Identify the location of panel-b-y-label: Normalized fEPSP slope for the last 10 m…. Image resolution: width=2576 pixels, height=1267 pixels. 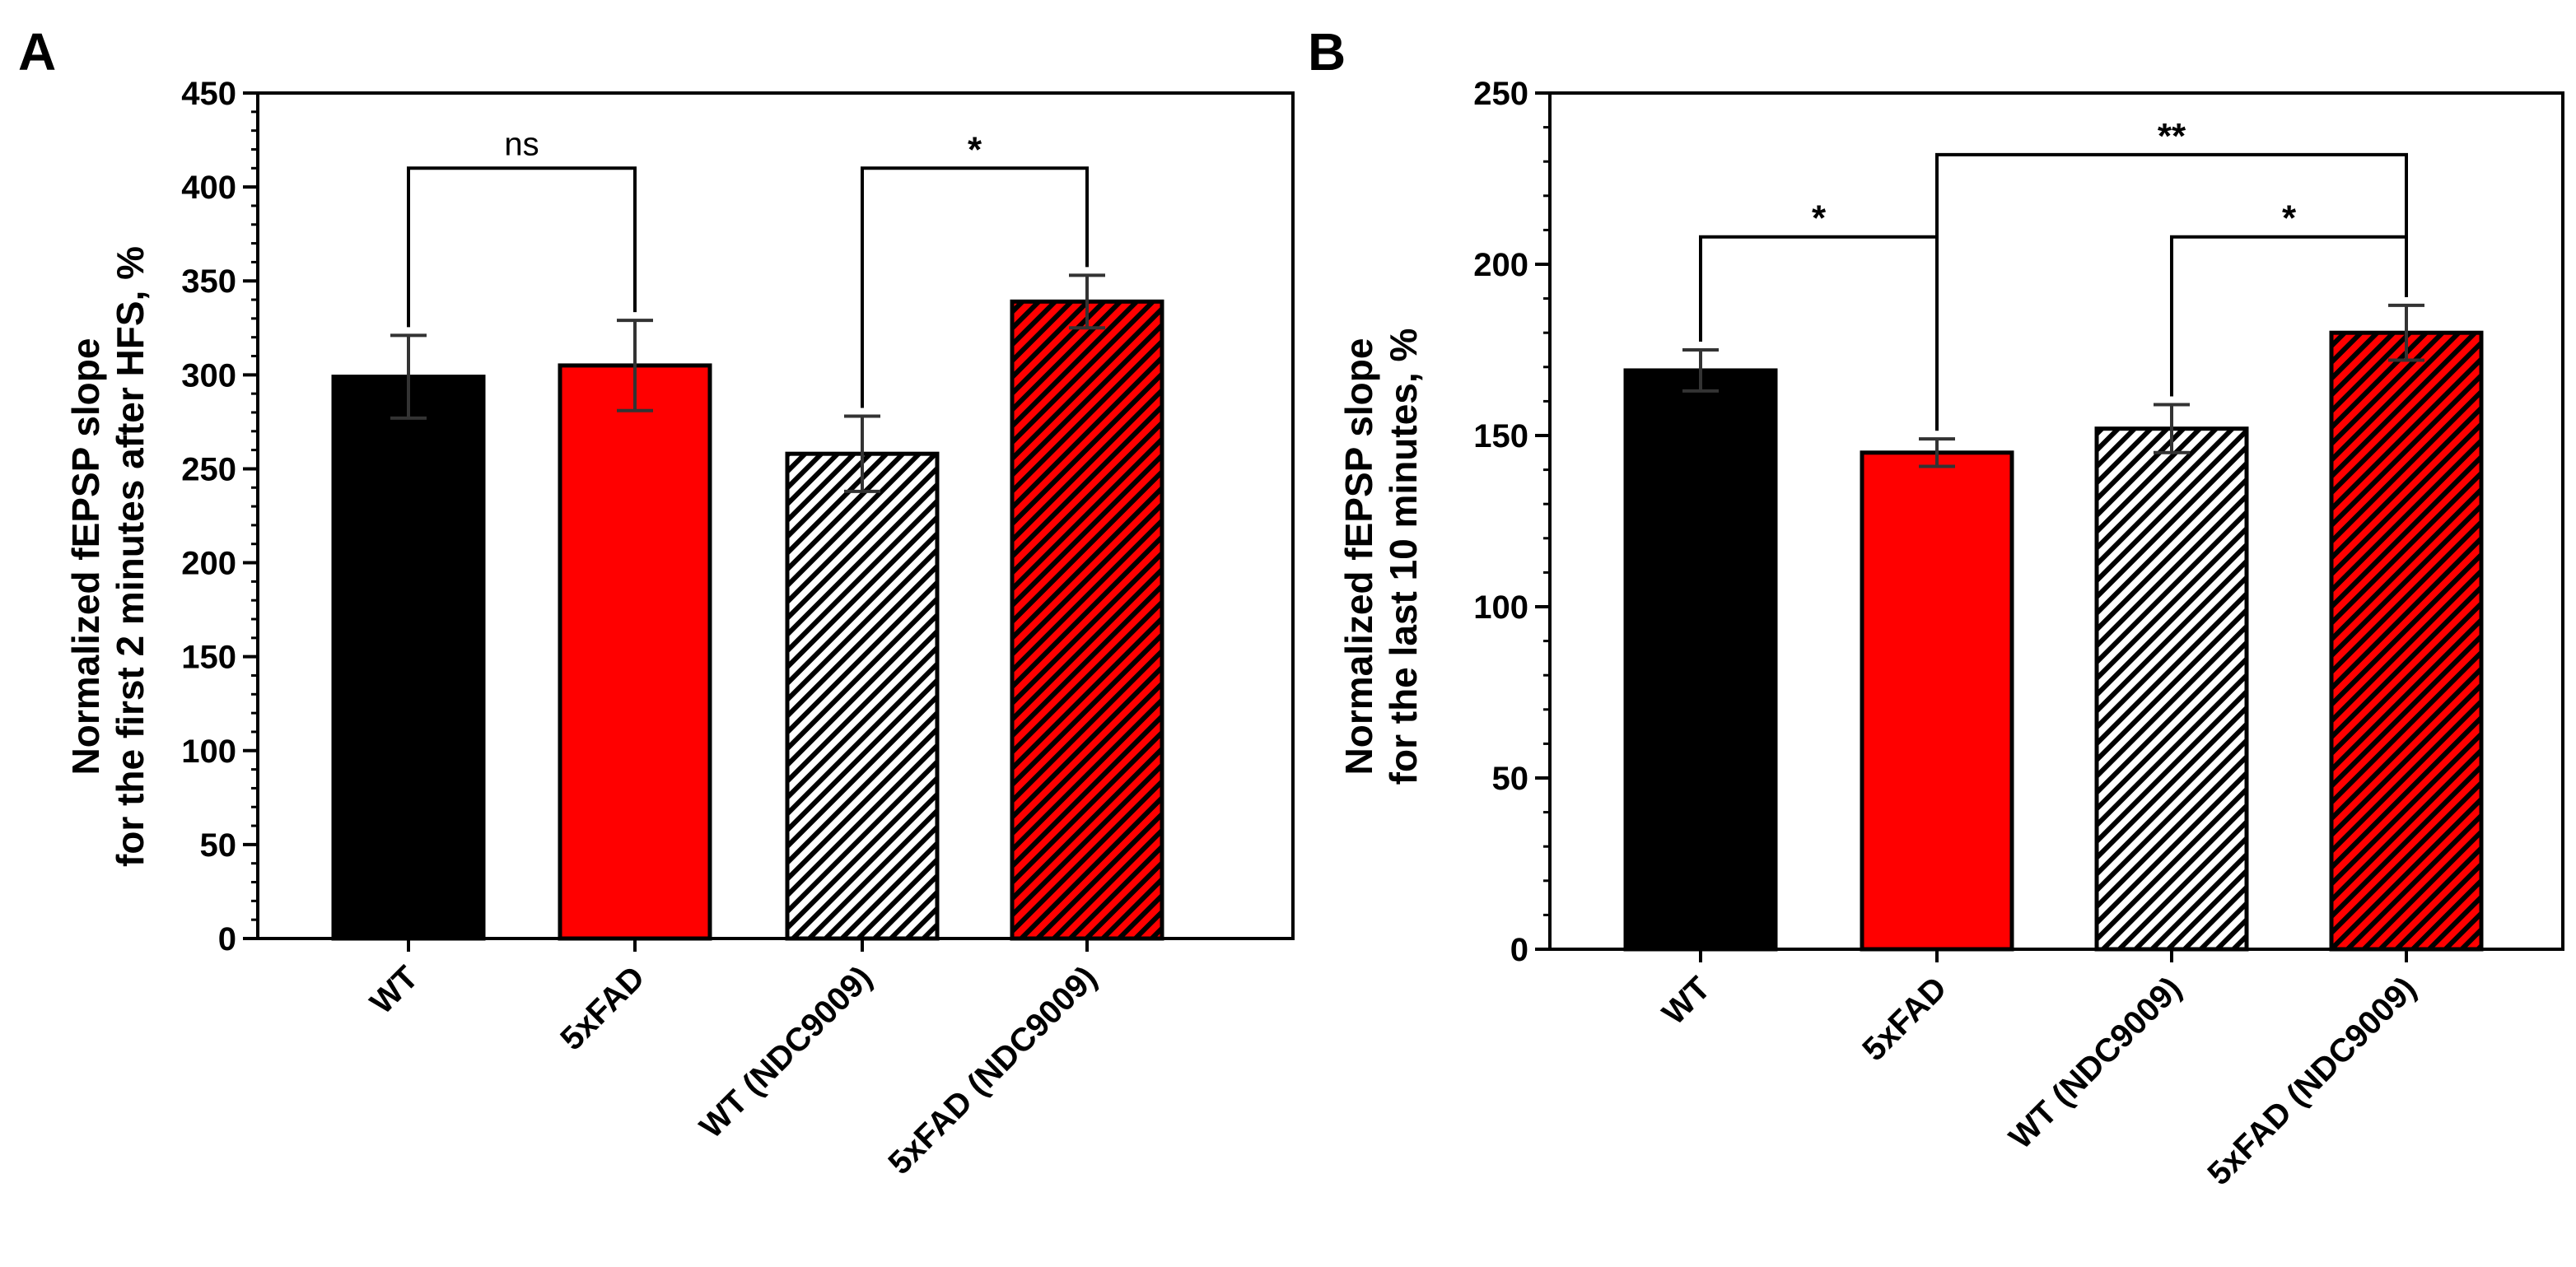
(1381, 556).